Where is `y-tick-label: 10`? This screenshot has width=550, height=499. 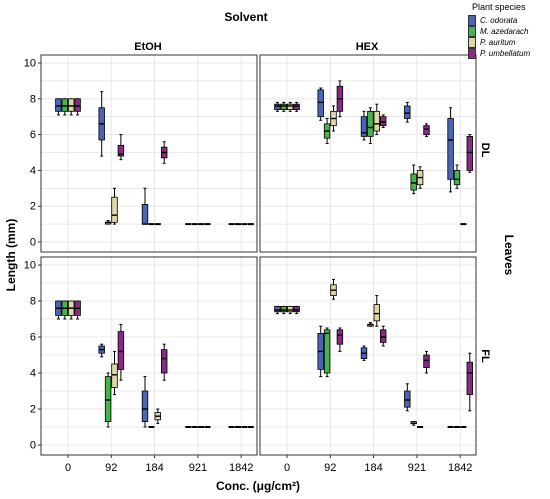 y-tick-label: 10 is located at coordinates (30, 266).